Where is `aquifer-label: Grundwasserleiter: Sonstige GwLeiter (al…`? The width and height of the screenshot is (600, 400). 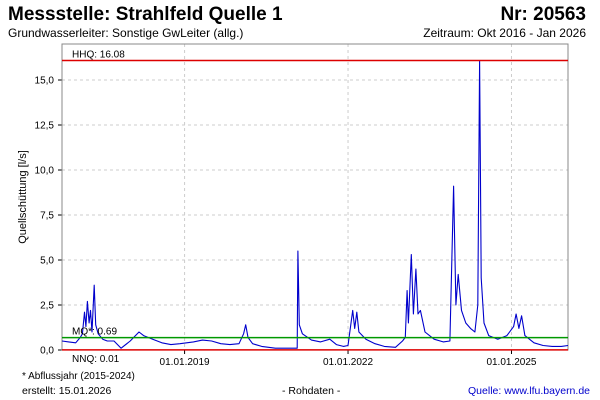 aquifer-label: Grundwasserleiter: Sonstige GwLeiter (al… is located at coordinates (126, 33).